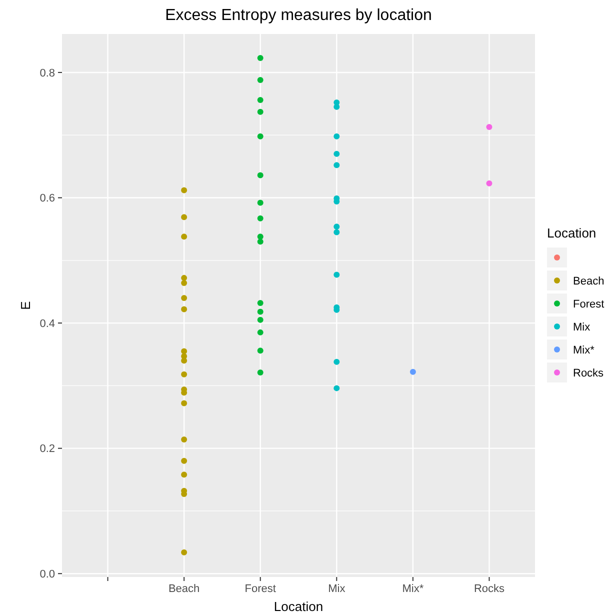 The image size is (609, 615). Describe the element at coordinates (47, 324) in the screenshot. I see `y-tick-label: 0.4` at that location.